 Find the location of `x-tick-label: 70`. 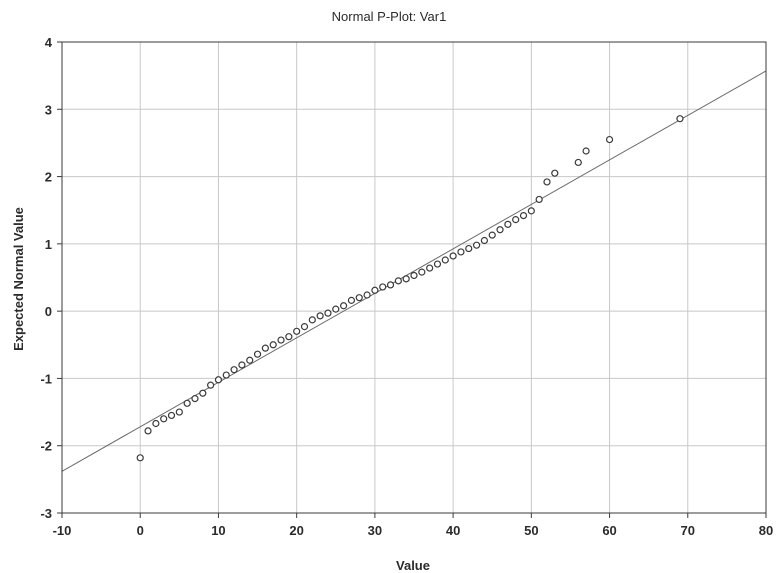

x-tick-label: 70 is located at coordinates (688, 530).